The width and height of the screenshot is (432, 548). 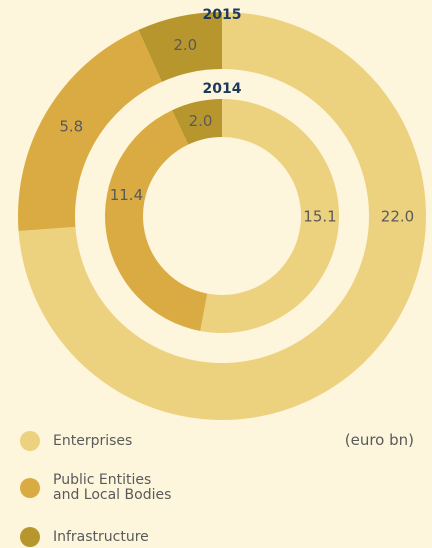 What do you see at coordinates (101, 536) in the screenshot?
I see `legend-label: Infrastructure` at bounding box center [101, 536].